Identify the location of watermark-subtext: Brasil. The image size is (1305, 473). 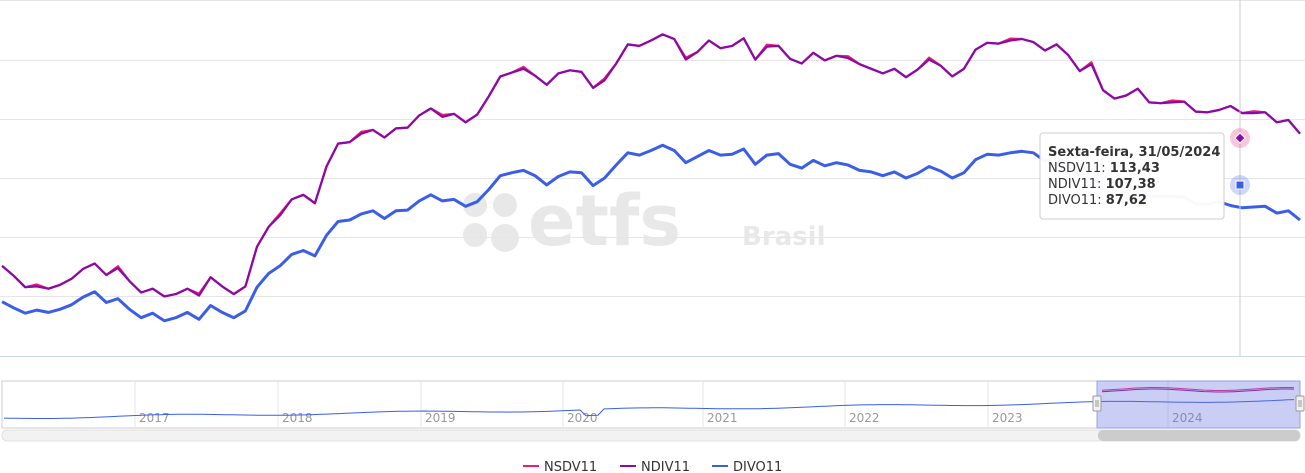
(783, 237).